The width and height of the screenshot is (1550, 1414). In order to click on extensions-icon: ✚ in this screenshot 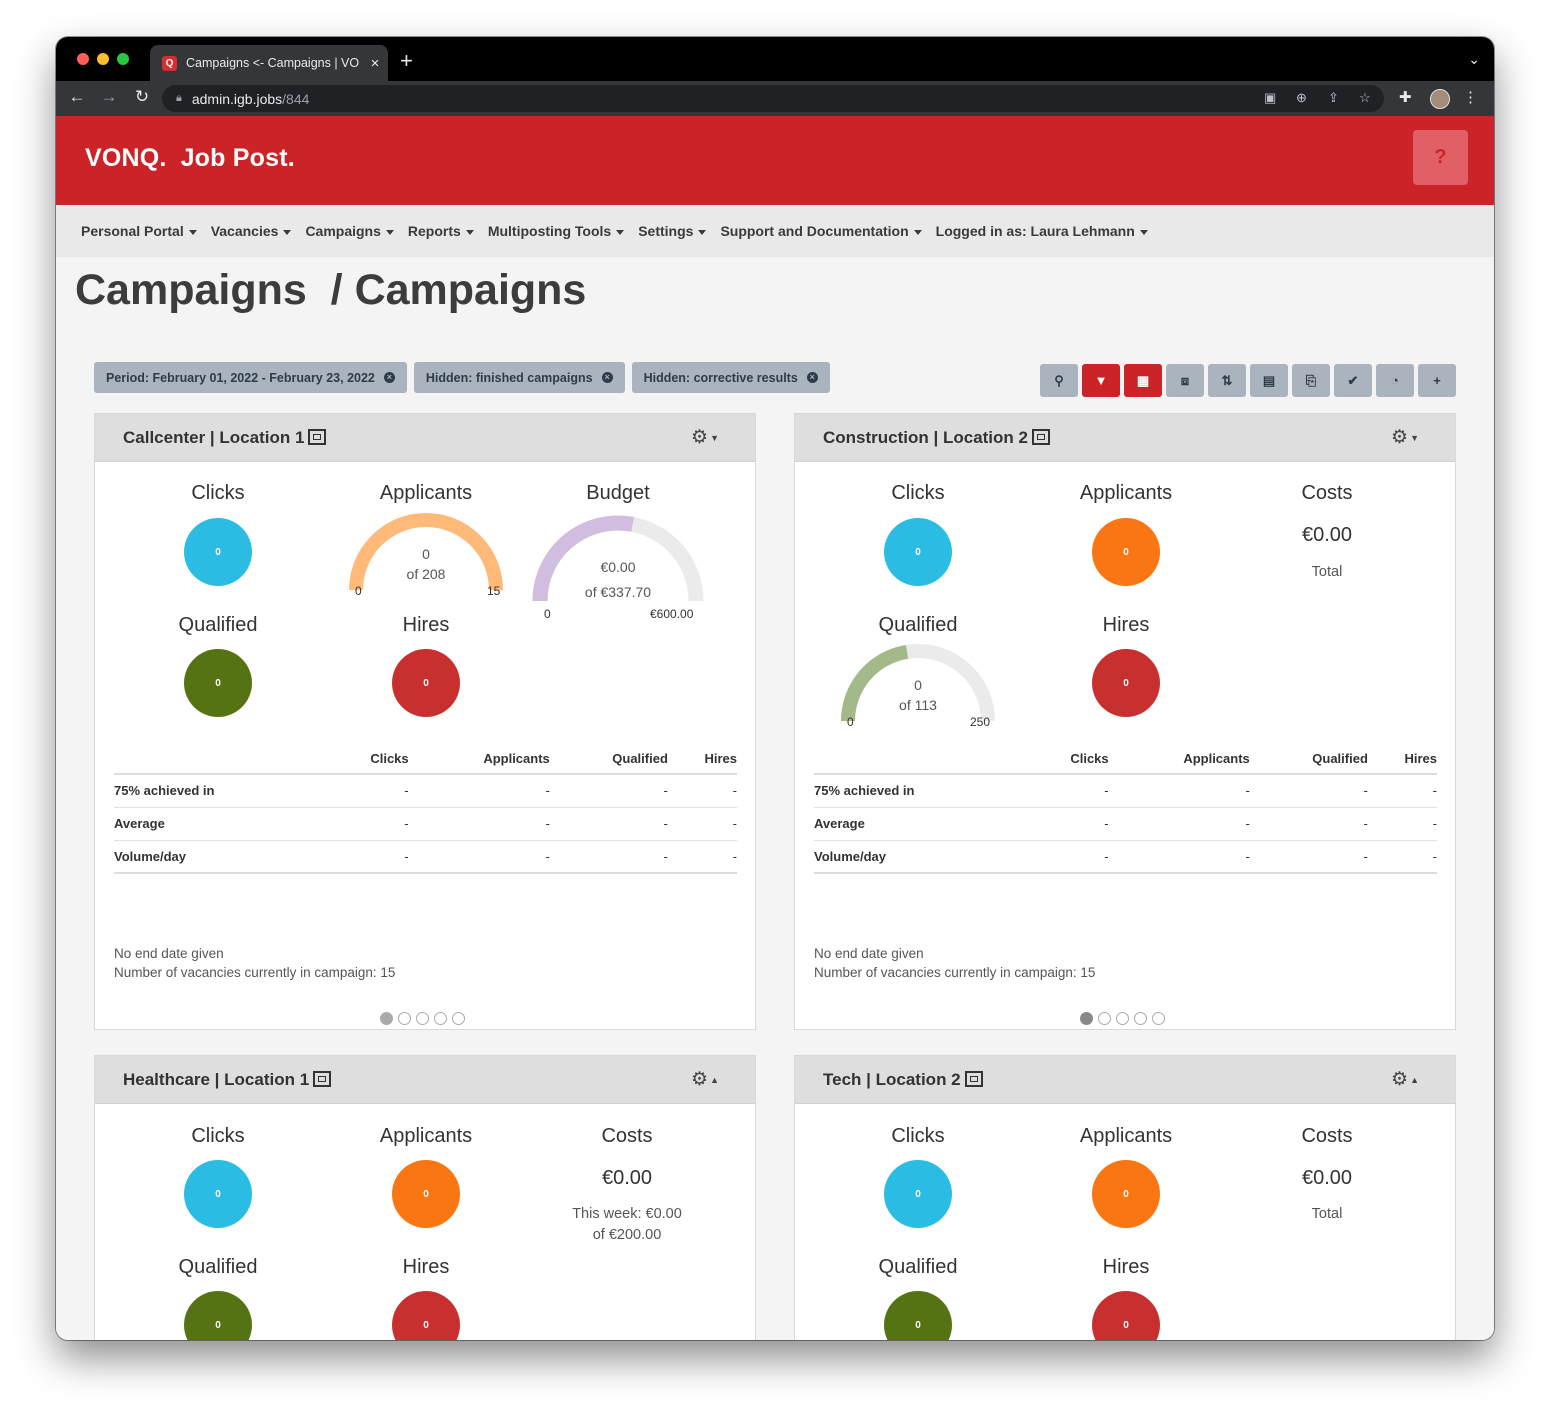, I will do `click(1405, 97)`.